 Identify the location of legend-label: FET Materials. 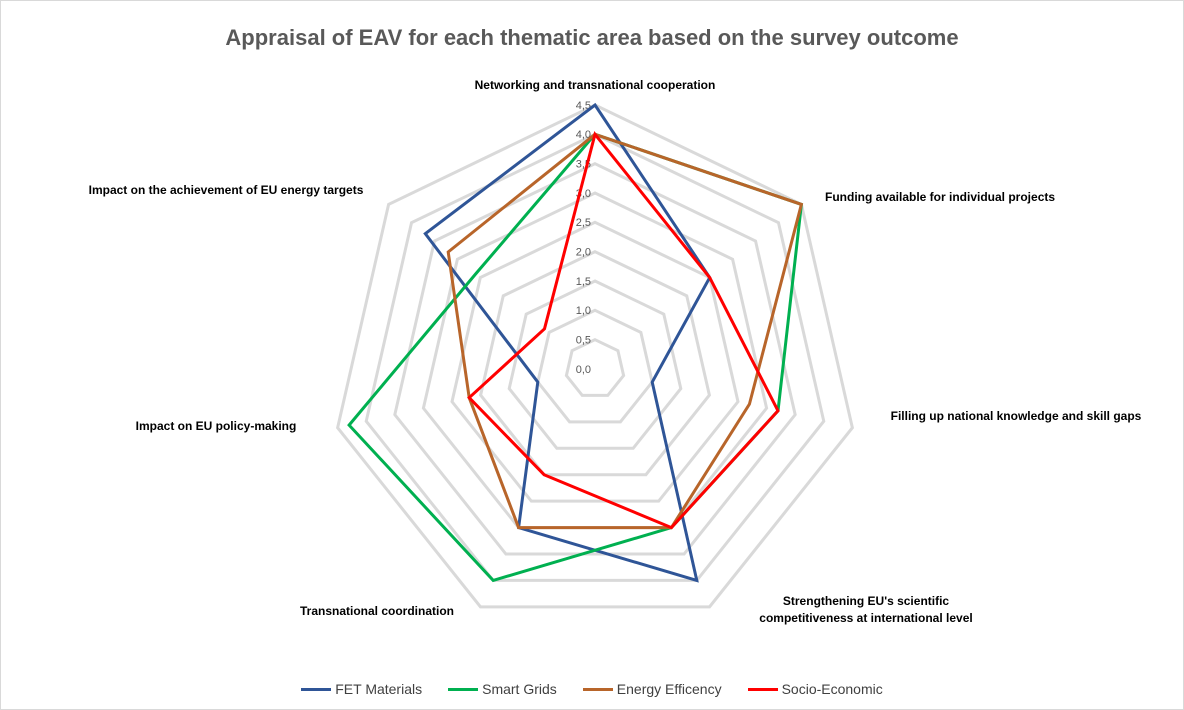
(379, 689).